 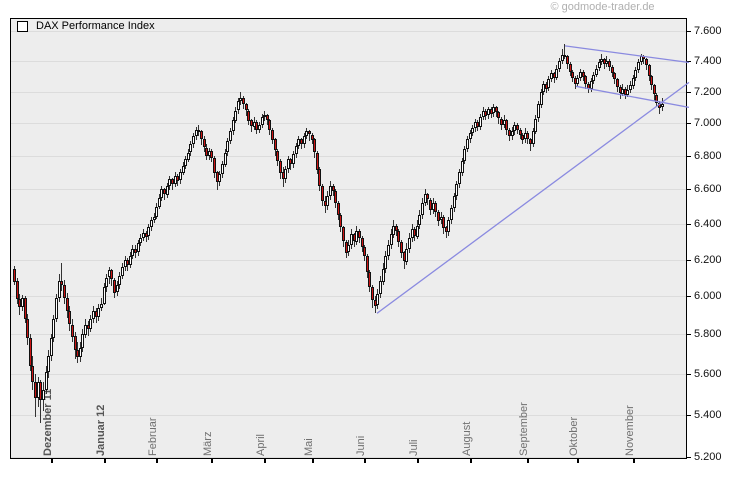 What do you see at coordinates (524, 429) in the screenshot?
I see `month-label: September` at bounding box center [524, 429].